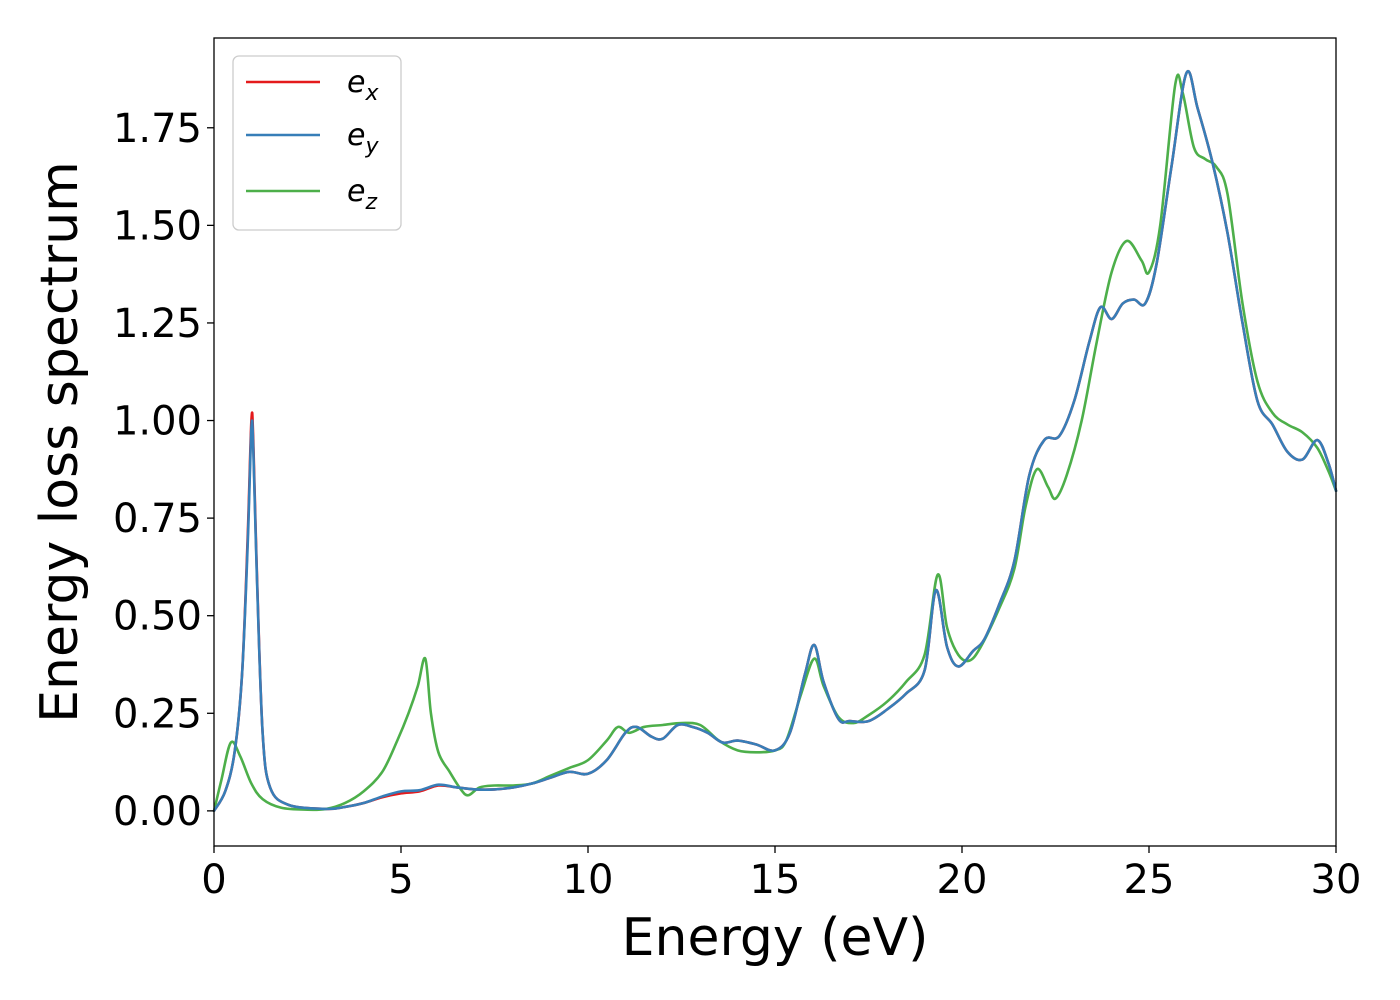 Image resolution: width=1400 pixels, height=1000 pixels. What do you see at coordinates (157, 812) in the screenshot?
I see `y-tick-label: 0.00` at bounding box center [157, 812].